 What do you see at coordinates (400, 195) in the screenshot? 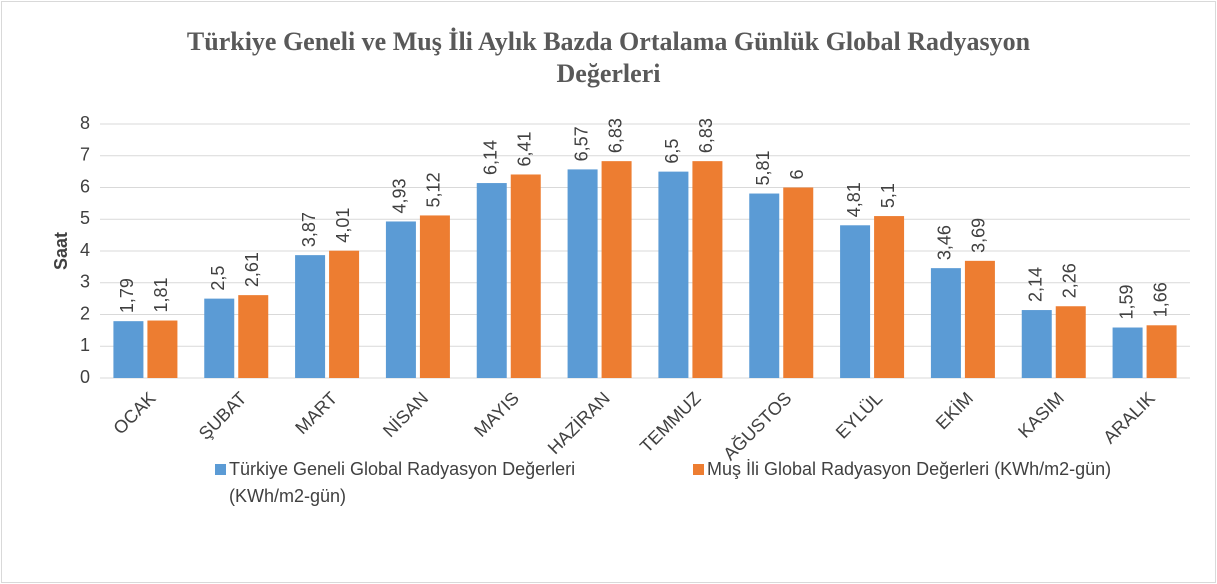
I see `value-label: 4,93` at bounding box center [400, 195].